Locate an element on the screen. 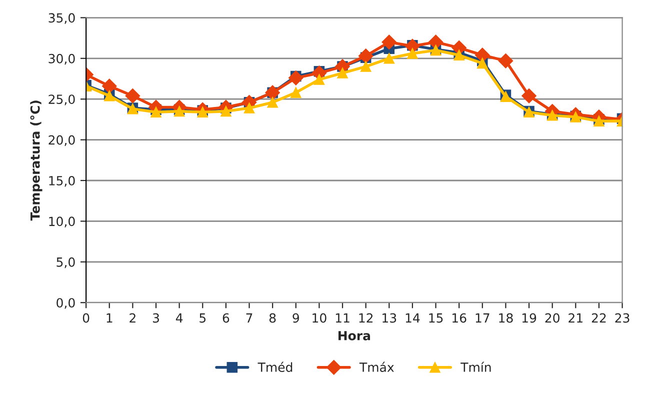  y-tick-label: 10,0 is located at coordinates (62, 222).